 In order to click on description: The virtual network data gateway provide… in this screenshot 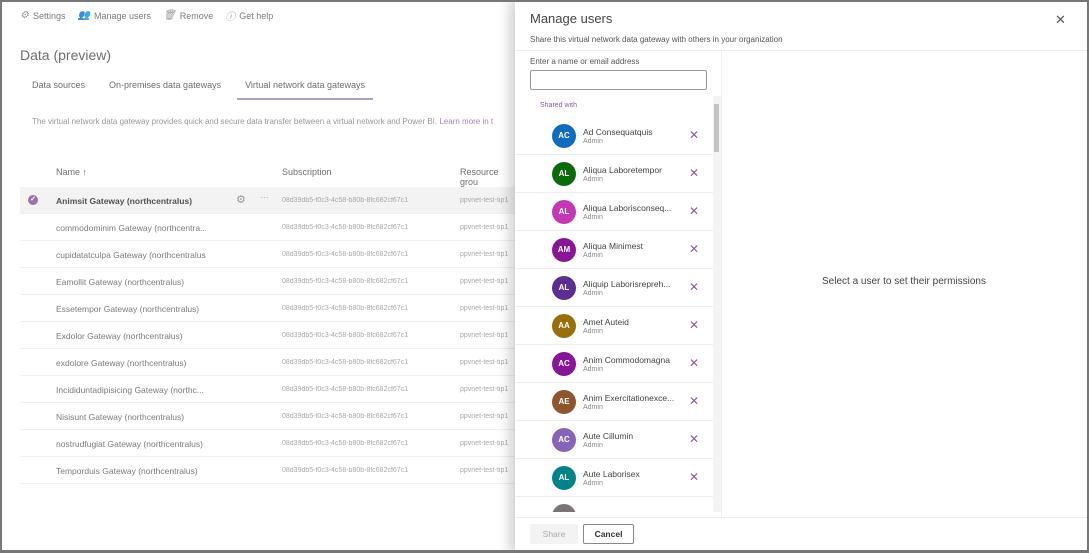, I will do `click(263, 121)`.